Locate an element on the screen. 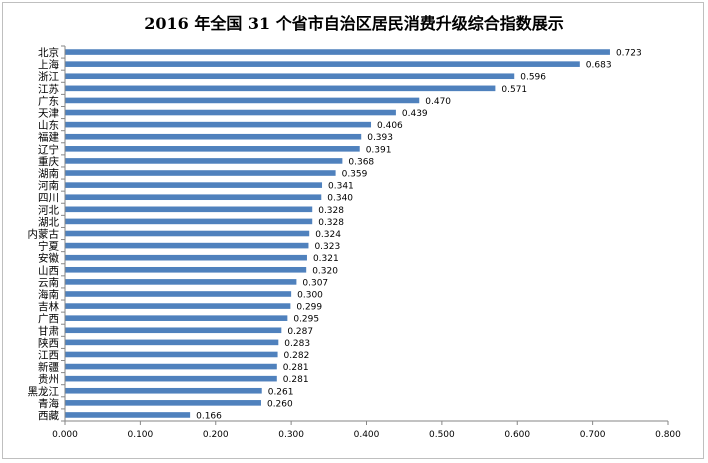 Image resolution: width=708 pixels, height=463 pixels. data-label: 0.260 is located at coordinates (280, 404).